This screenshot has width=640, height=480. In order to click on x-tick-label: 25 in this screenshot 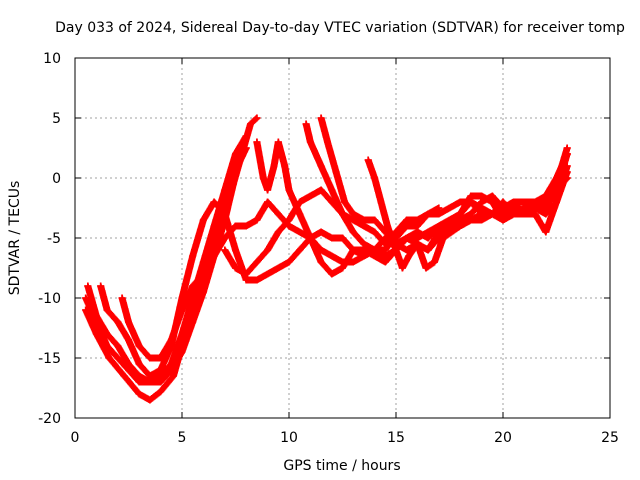, I will do `click(610, 438)`.